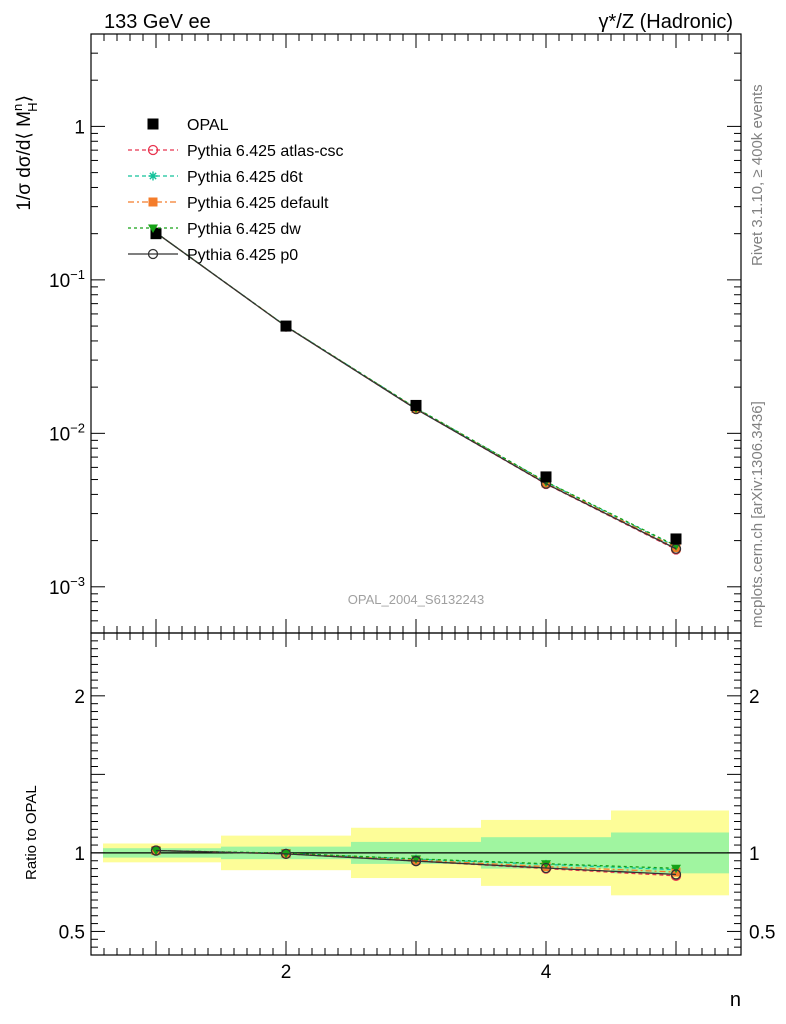 The width and height of the screenshot is (786, 1024). What do you see at coordinates (31, 832) in the screenshot?
I see `ratio-y-axis-label: Ratio to OPAL` at bounding box center [31, 832].